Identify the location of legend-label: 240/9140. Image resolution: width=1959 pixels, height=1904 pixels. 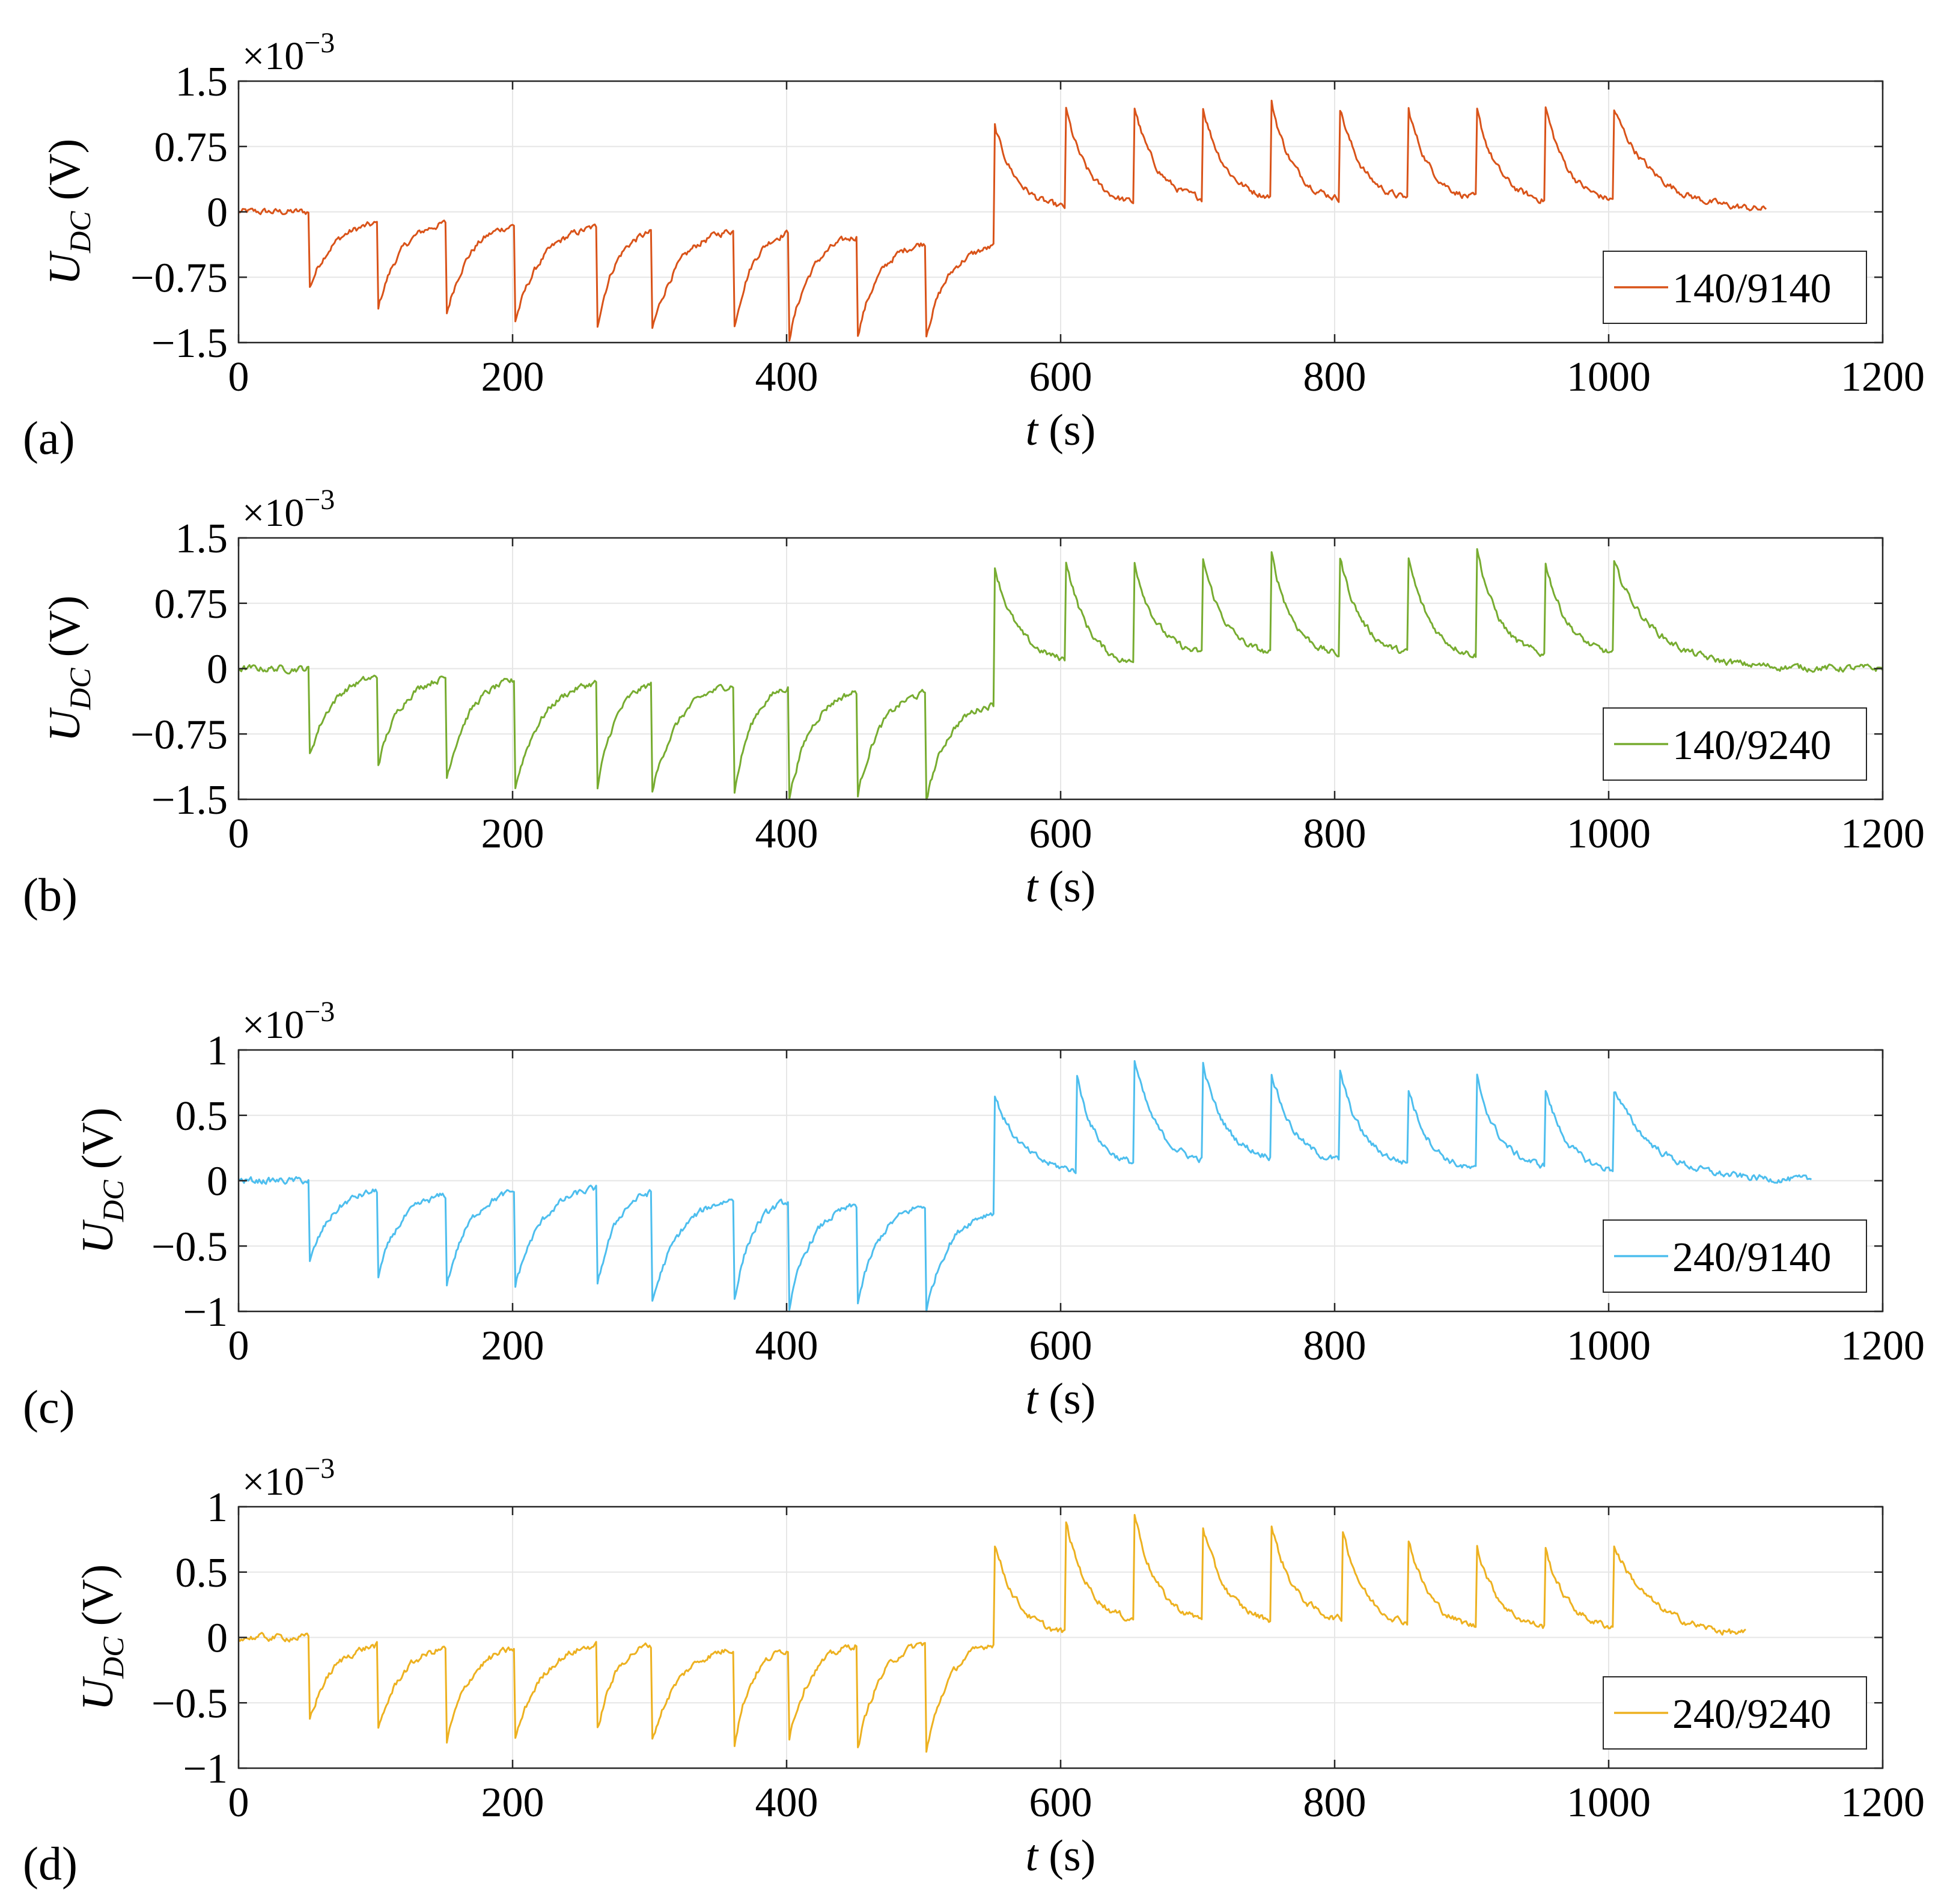
(1751, 1257).